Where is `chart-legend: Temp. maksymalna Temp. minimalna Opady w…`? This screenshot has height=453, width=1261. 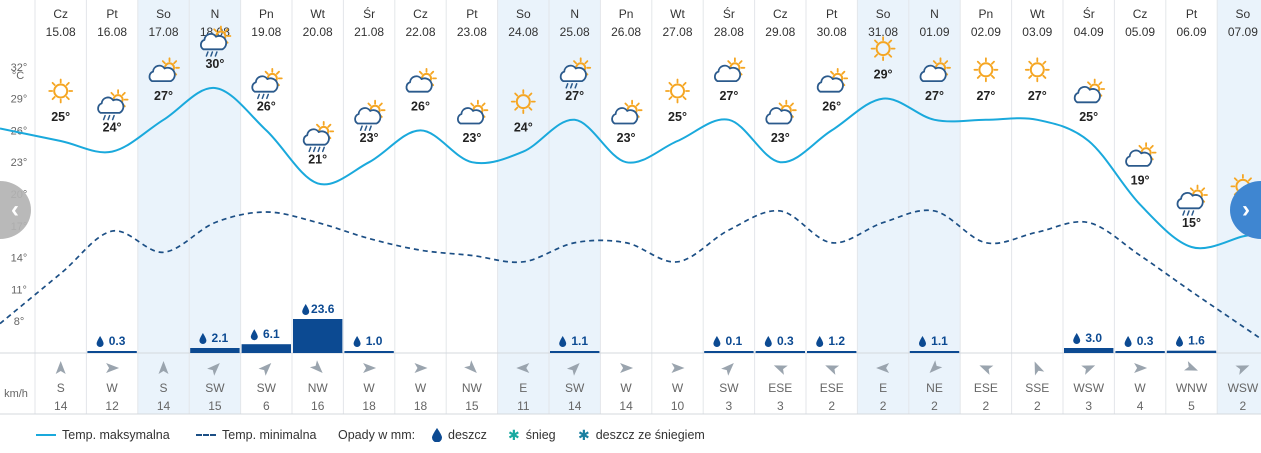 chart-legend: Temp. maksymalna Temp. minimalna Opady w… is located at coordinates (630, 436).